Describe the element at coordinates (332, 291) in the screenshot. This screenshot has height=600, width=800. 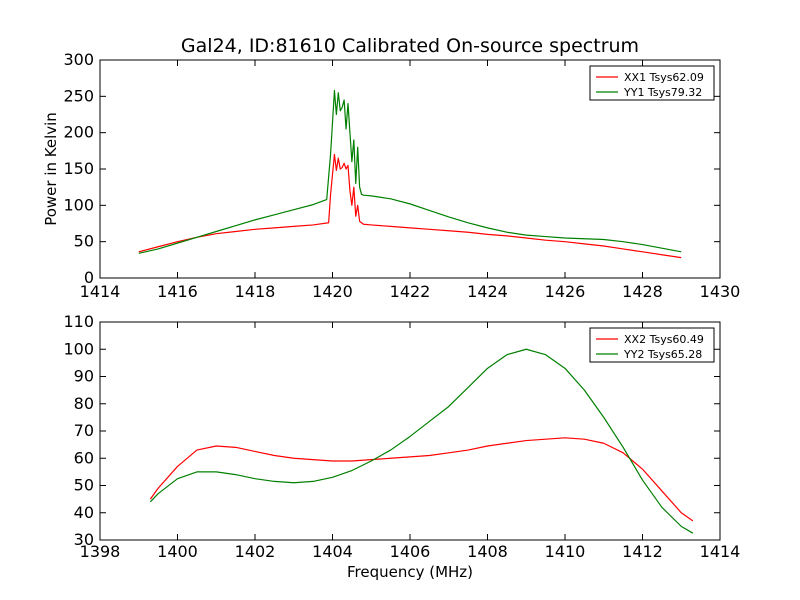
I see `x-tick-label: 1420` at that location.